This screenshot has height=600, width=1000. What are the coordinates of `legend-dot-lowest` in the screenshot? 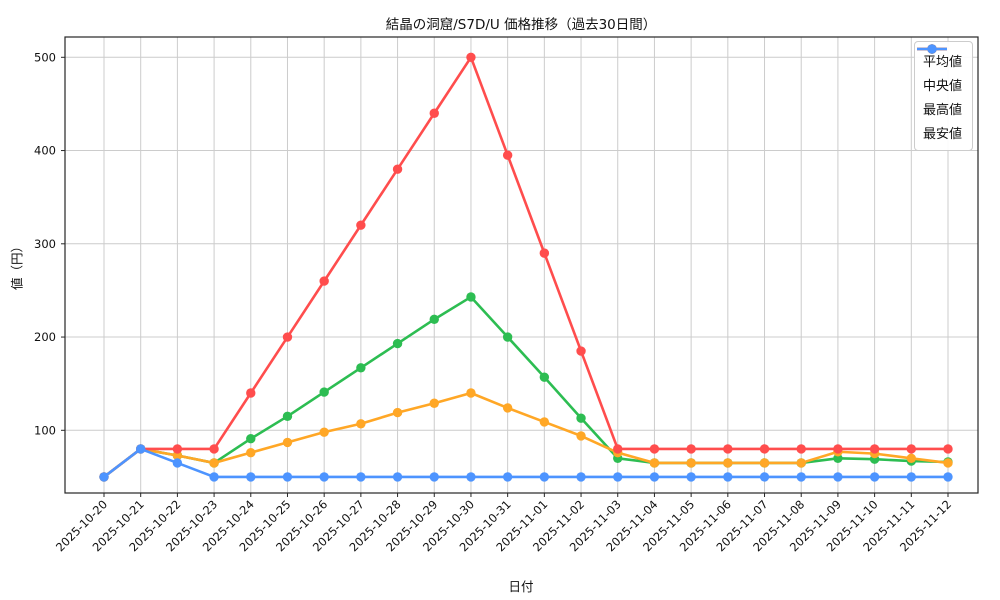 It's located at (932, 49).